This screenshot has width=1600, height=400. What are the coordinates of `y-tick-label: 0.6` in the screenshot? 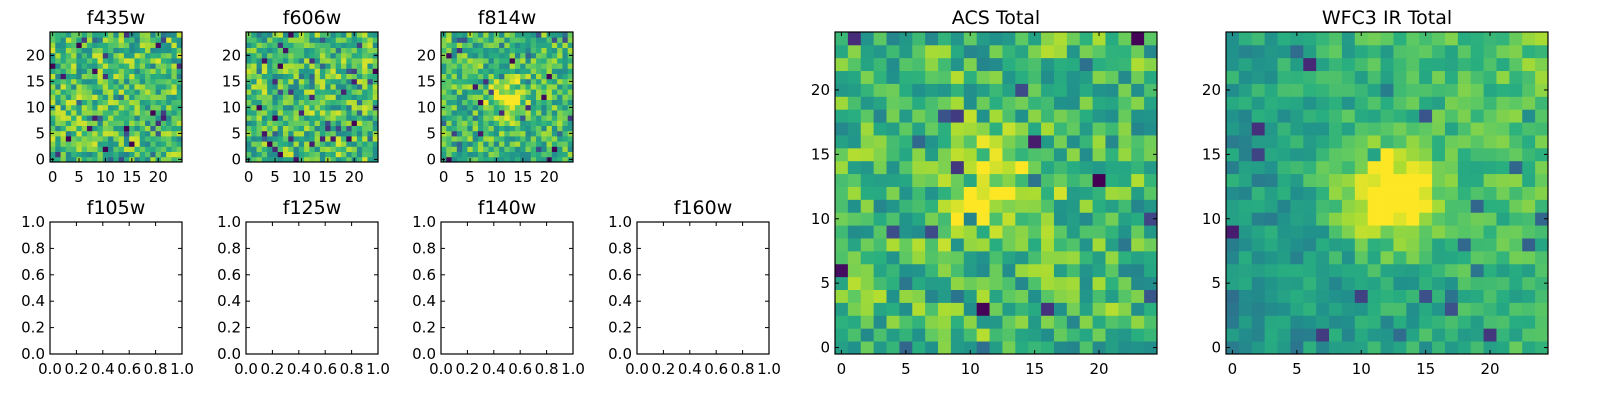 It's located at (33, 275).